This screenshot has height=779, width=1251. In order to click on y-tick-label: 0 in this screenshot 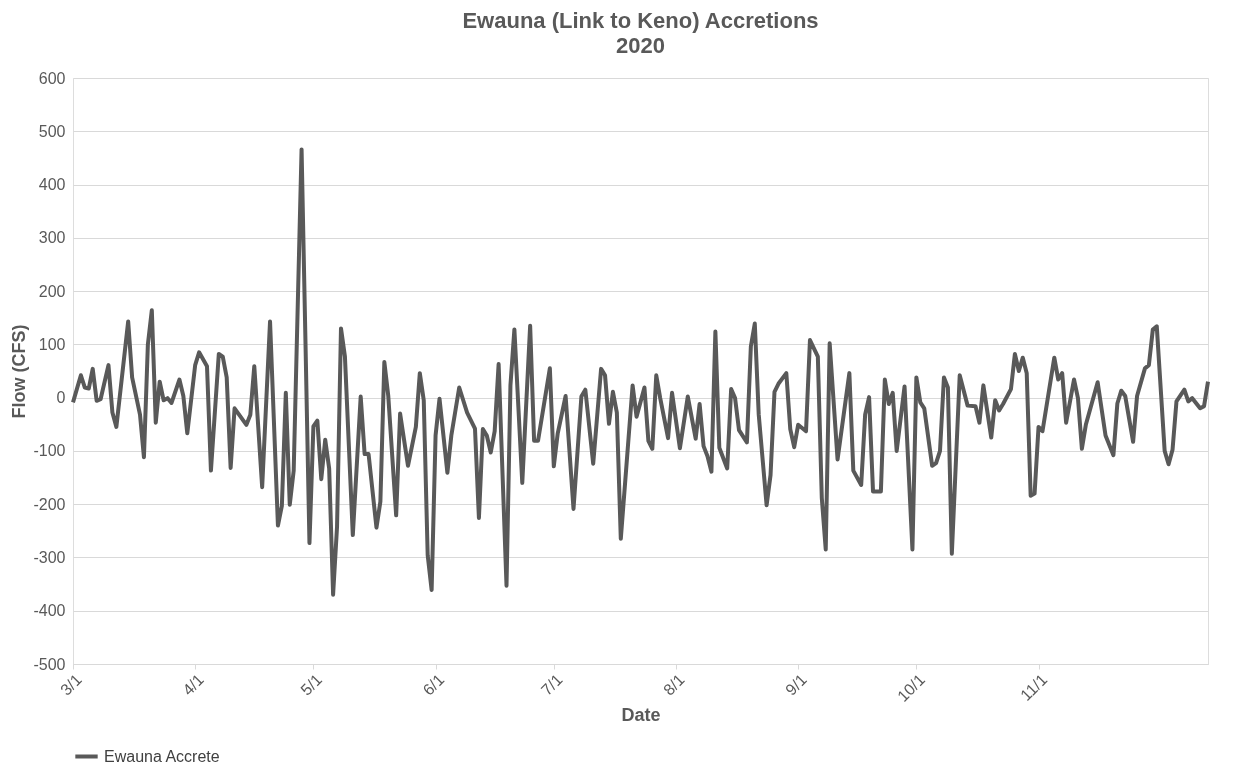, I will do `click(61, 398)`.